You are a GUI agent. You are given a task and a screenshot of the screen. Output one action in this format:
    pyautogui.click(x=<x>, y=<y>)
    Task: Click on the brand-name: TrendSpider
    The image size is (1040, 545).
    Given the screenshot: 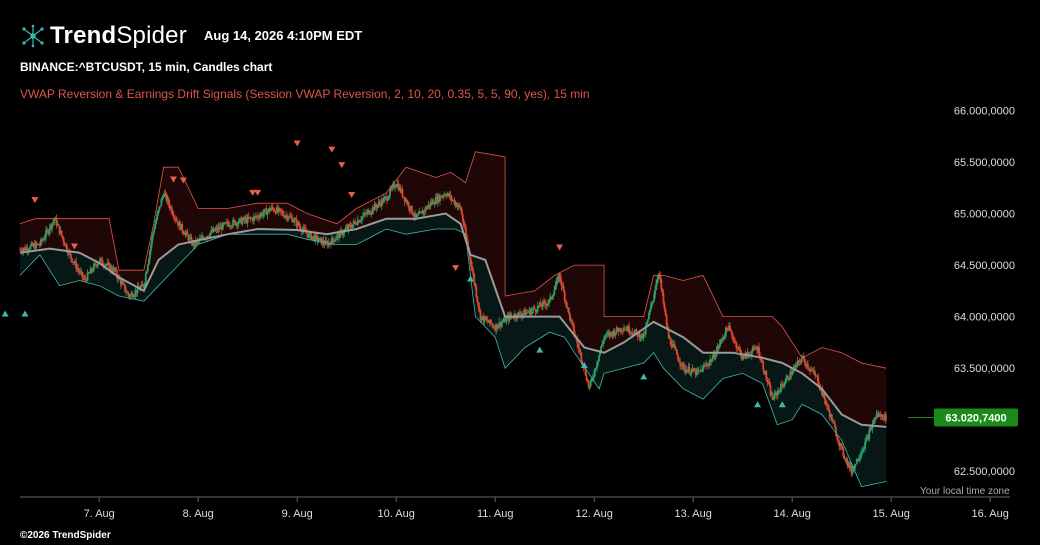 What is the action you would take?
    pyautogui.click(x=118, y=35)
    